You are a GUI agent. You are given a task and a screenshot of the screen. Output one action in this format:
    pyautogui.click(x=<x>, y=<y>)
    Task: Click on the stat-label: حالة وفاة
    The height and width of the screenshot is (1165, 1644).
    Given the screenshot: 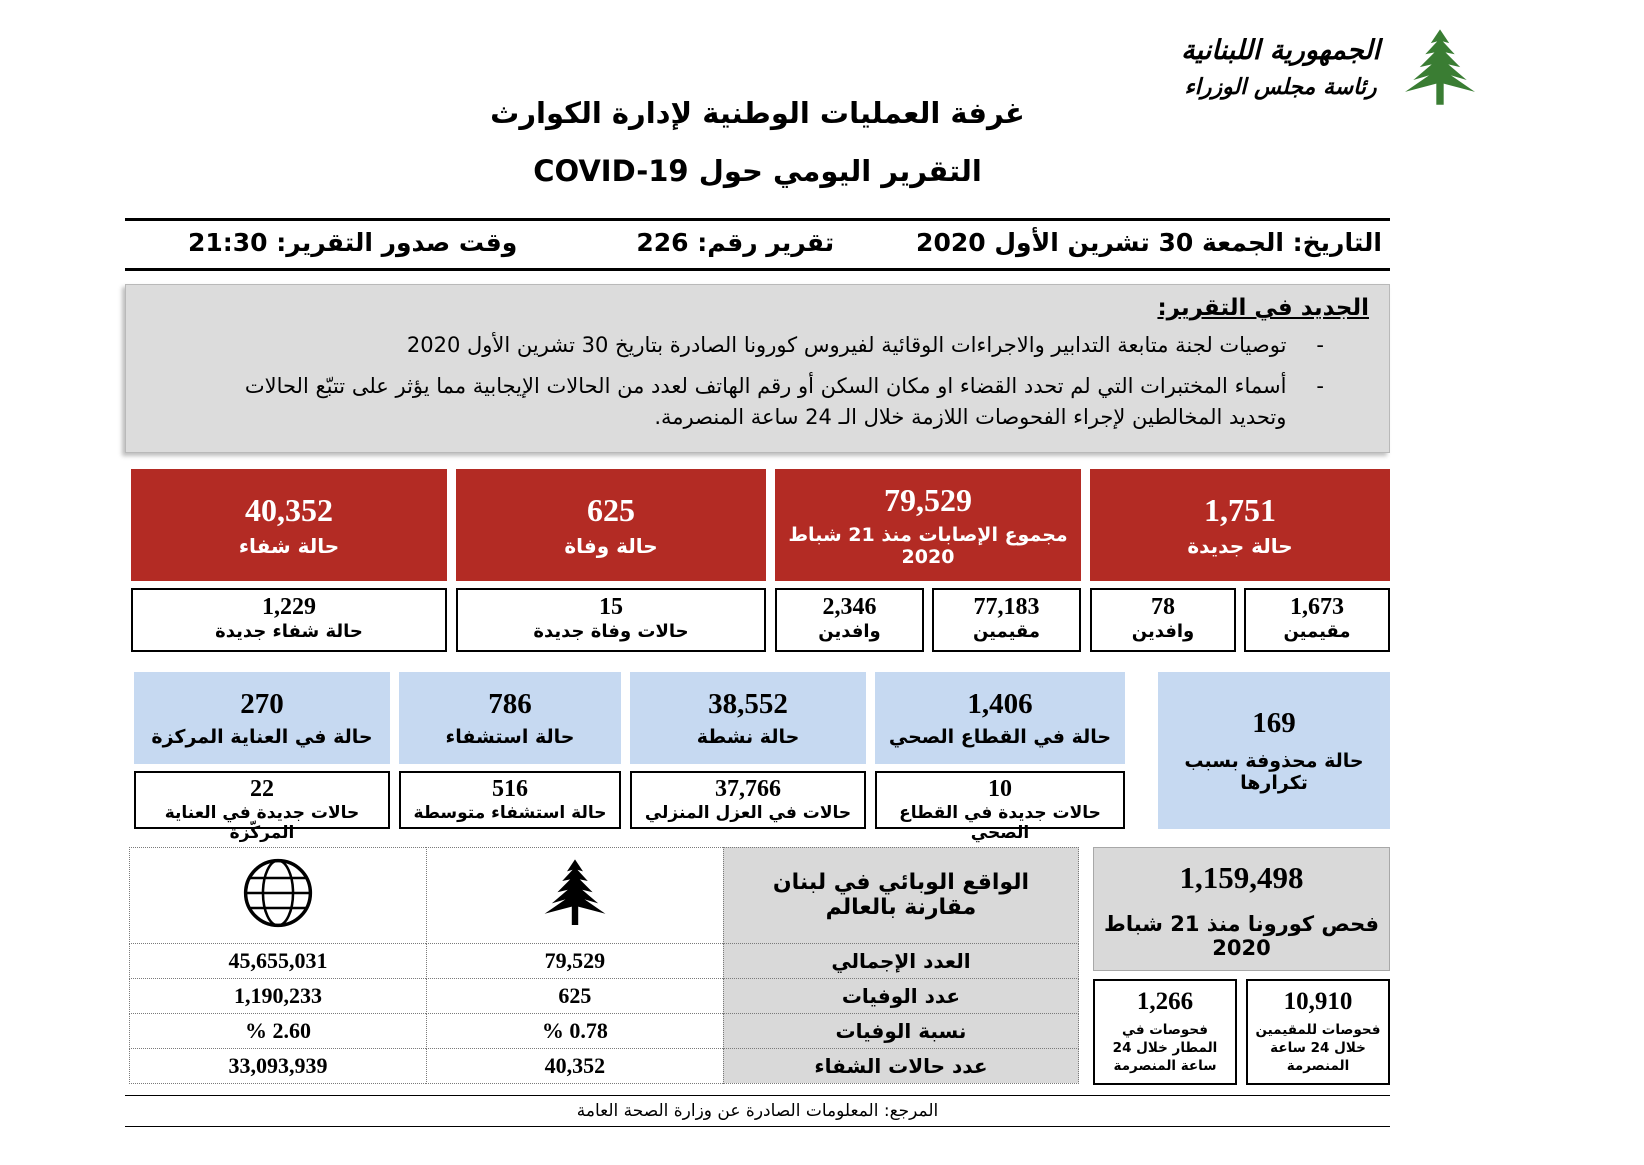 What is the action you would take?
    pyautogui.click(x=611, y=545)
    